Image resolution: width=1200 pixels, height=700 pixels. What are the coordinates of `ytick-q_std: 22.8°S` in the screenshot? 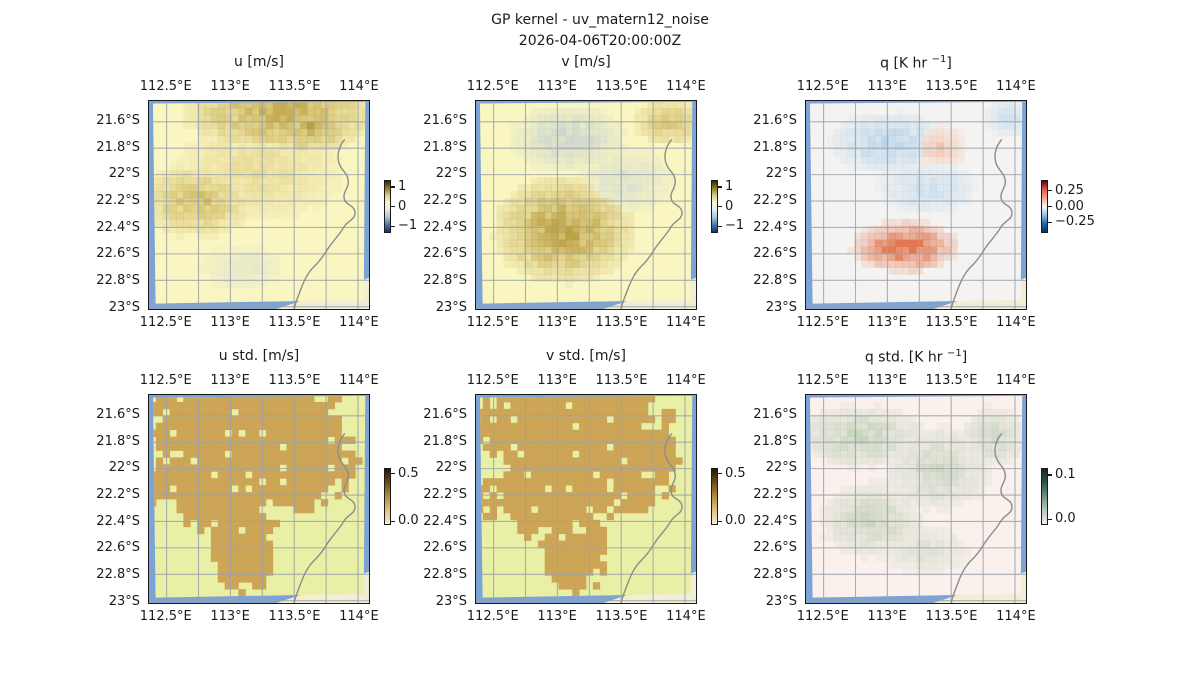 It's located at (775, 575).